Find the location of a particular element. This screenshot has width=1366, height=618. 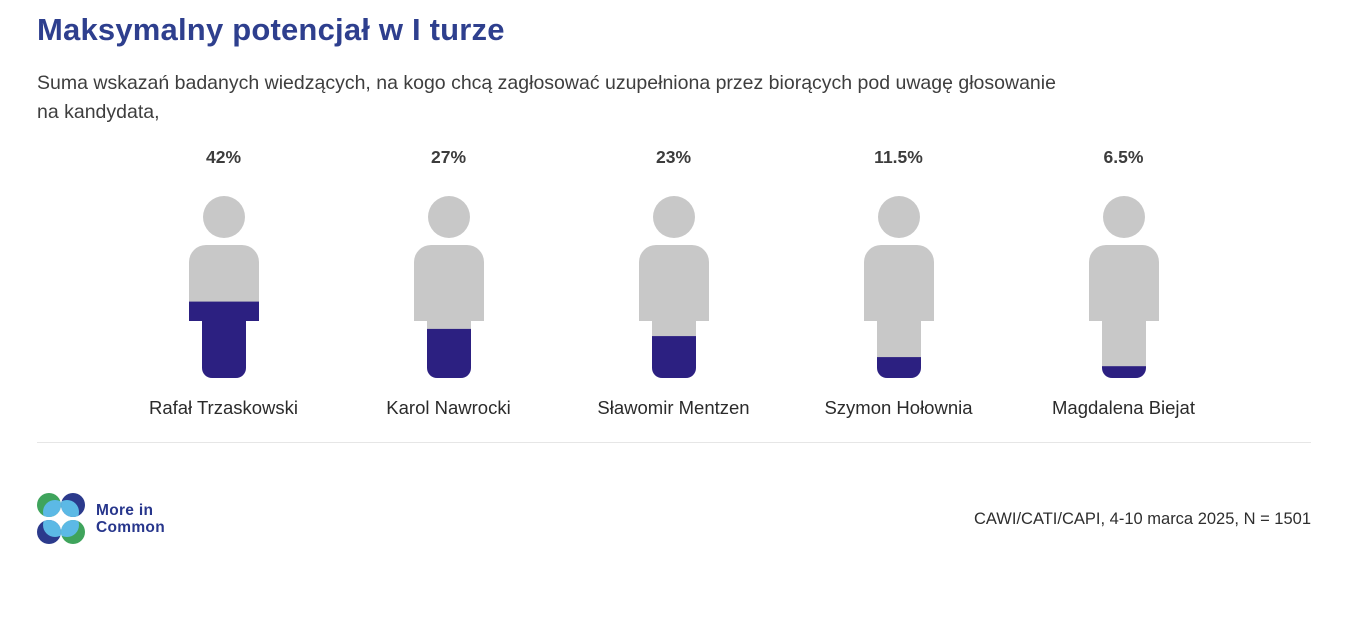

candidate-name: Sławomir Mentzen is located at coordinates (673, 407).